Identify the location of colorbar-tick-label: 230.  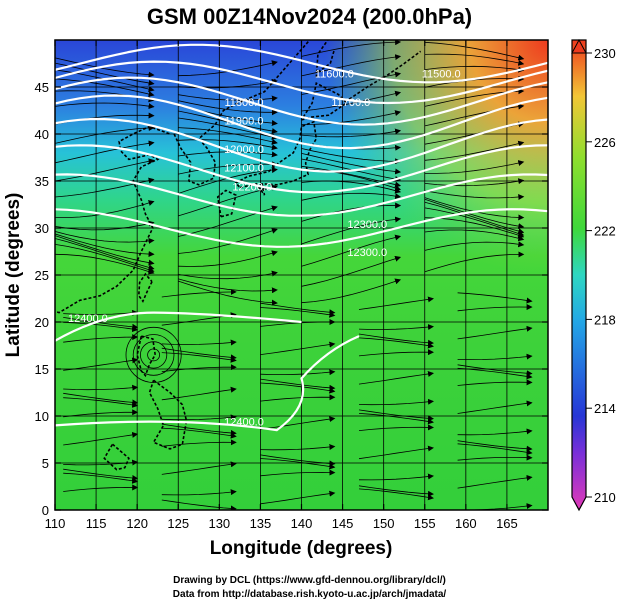
(605, 53).